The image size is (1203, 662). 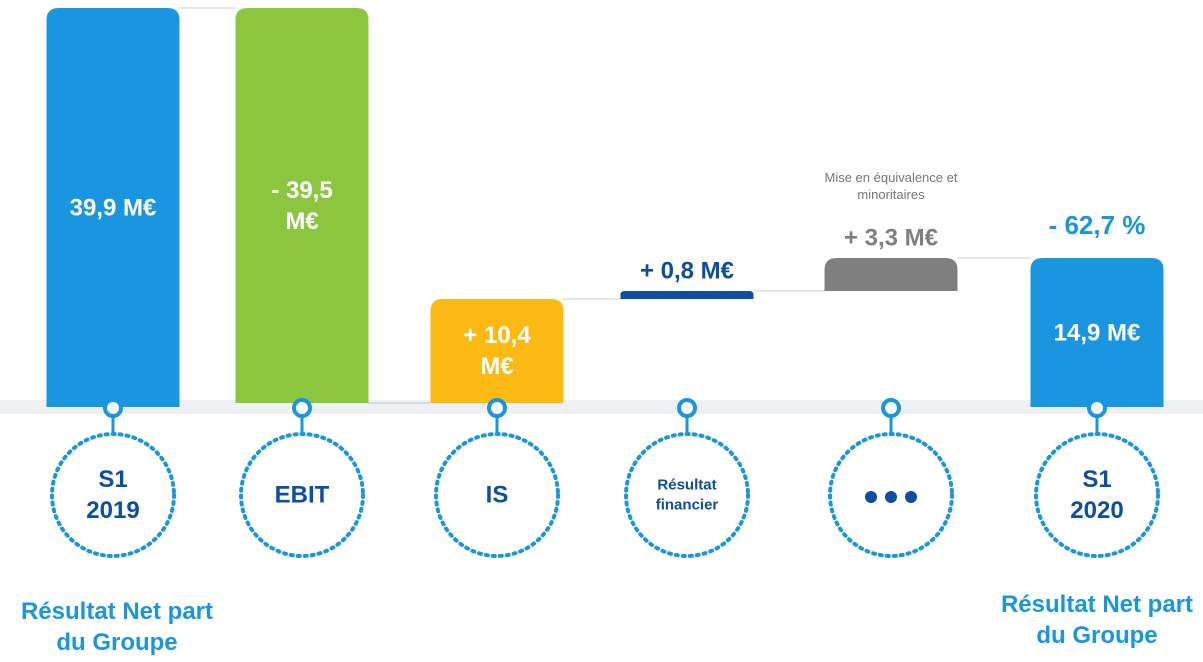 I want to click on value-label: - 39,5 M€, so click(x=302, y=205).